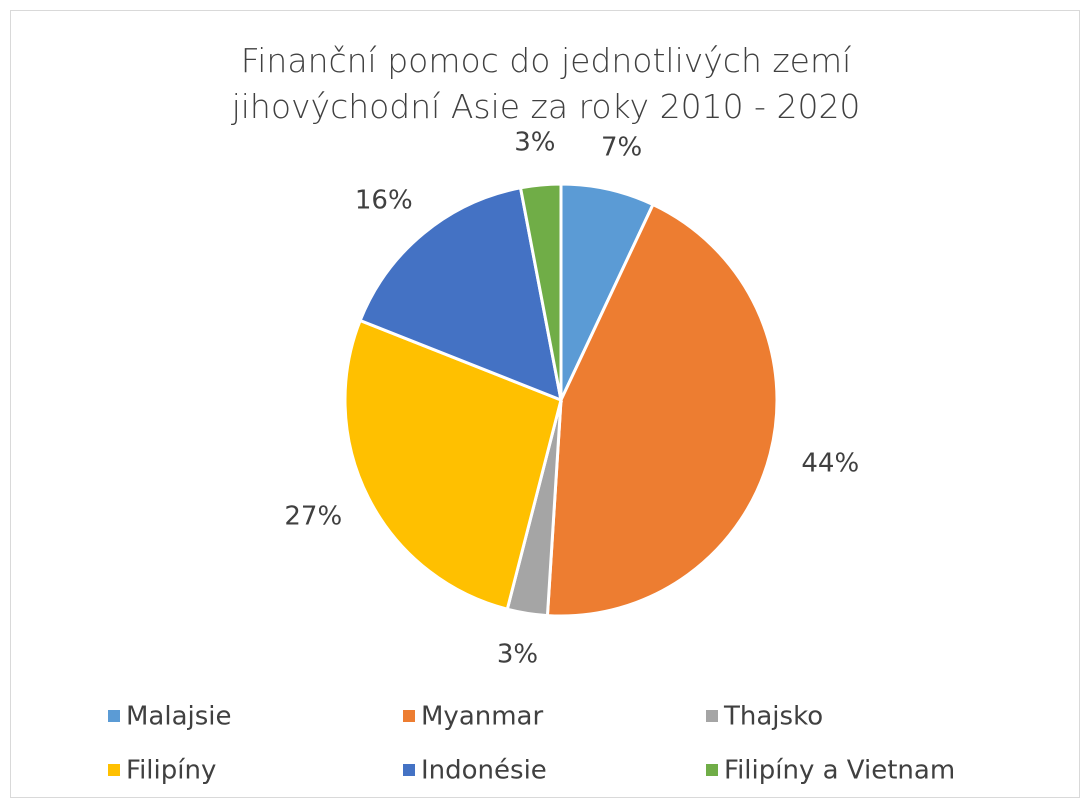  Describe the element at coordinates (830, 464) in the screenshot. I see `data-label: 44%` at that location.